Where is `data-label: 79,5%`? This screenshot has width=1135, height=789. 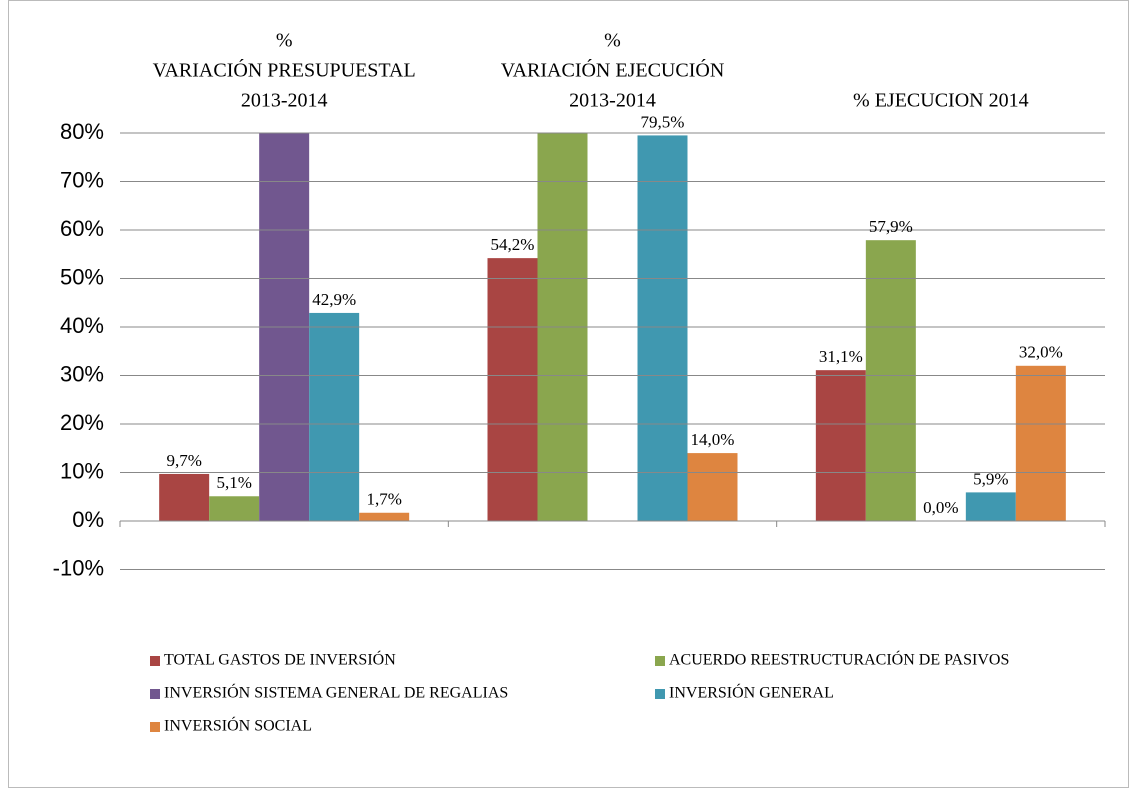 data-label: 79,5% is located at coordinates (663, 121).